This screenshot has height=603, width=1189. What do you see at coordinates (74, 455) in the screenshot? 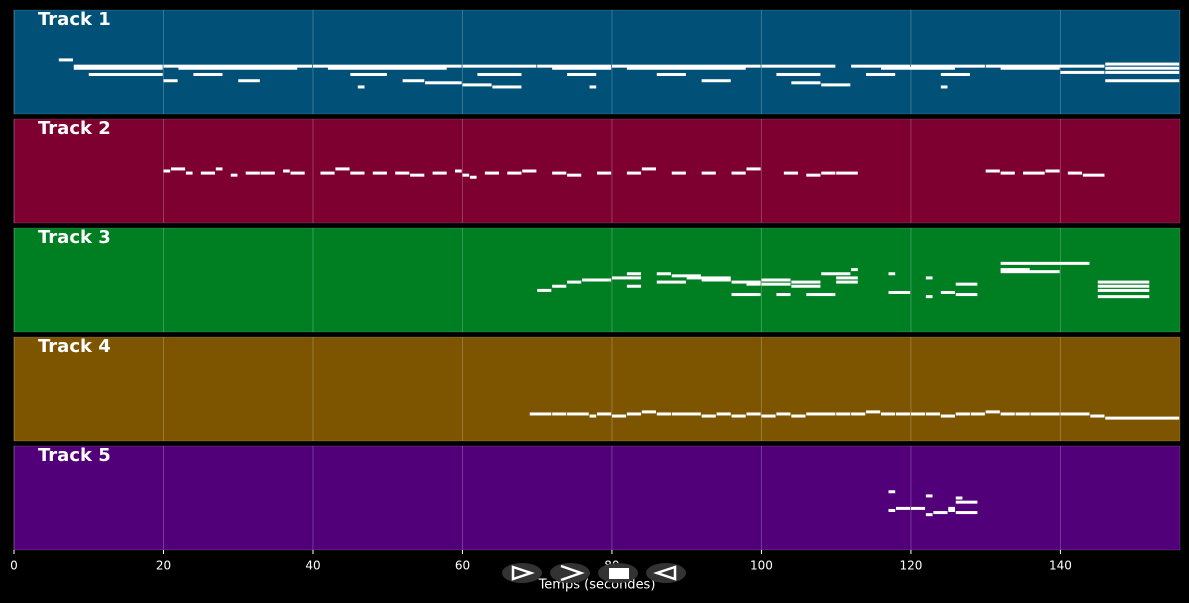
I see `track-name: Track 5` at bounding box center [74, 455].